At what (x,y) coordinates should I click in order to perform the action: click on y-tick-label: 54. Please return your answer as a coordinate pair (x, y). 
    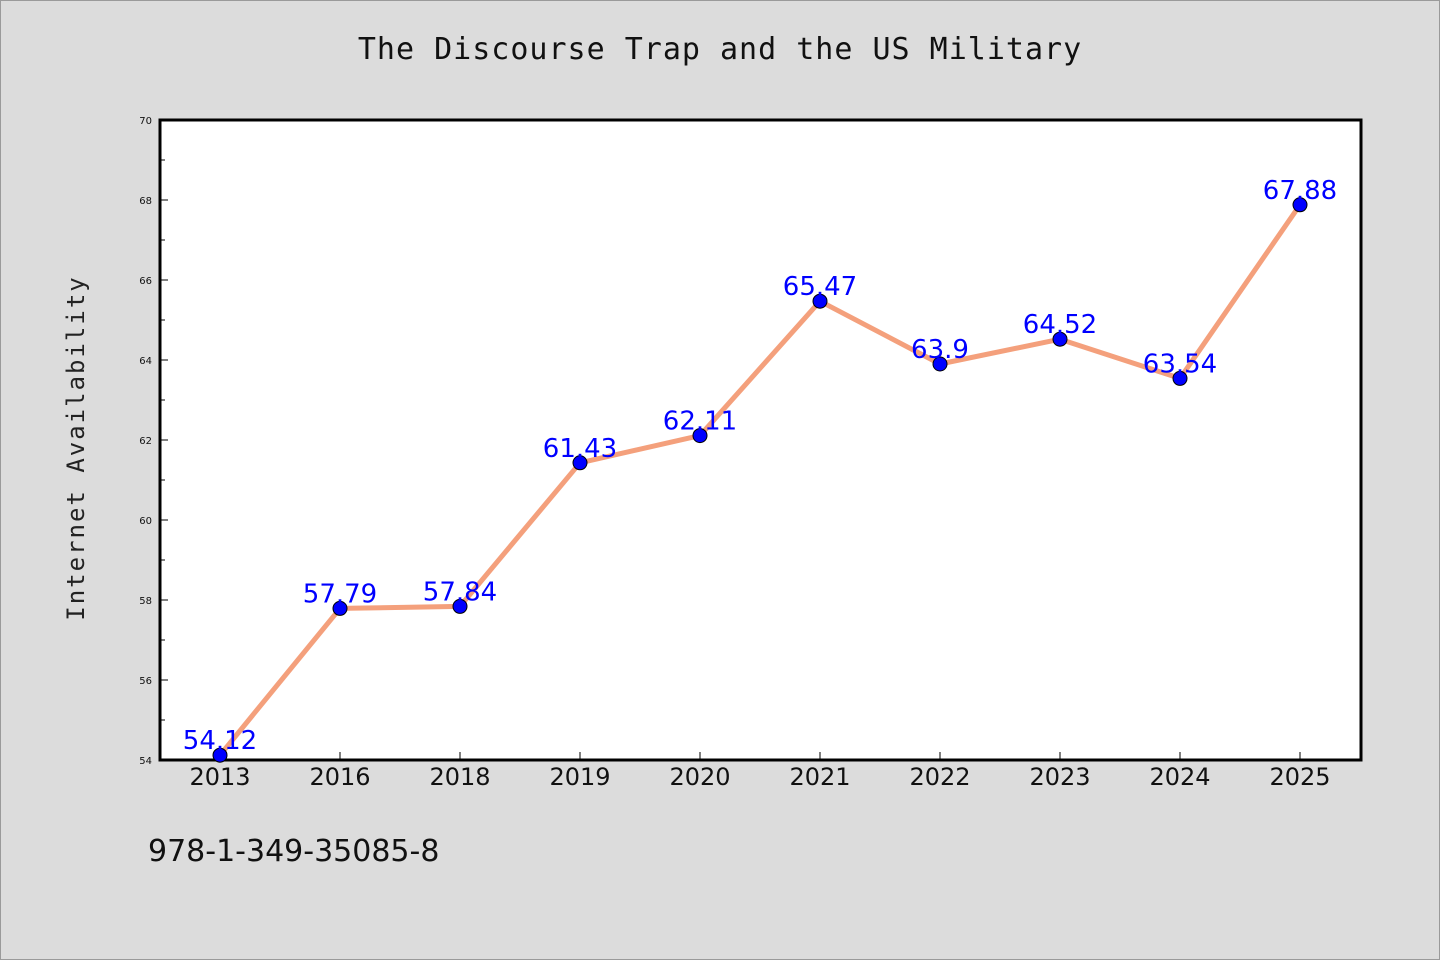
    Looking at the image, I should click on (145, 761).